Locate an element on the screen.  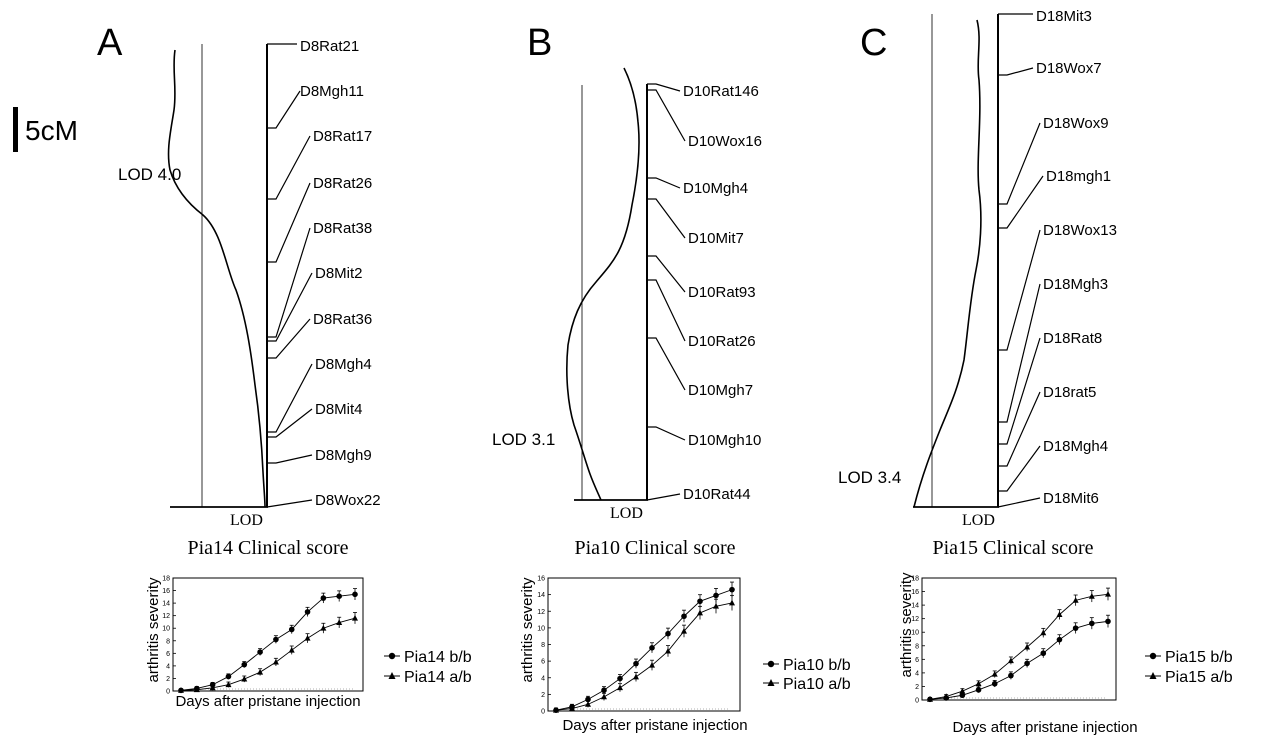
clinical-score-chart: 0 2 4 6 8 10 12 14 16 is located at coordinates (639, 646).